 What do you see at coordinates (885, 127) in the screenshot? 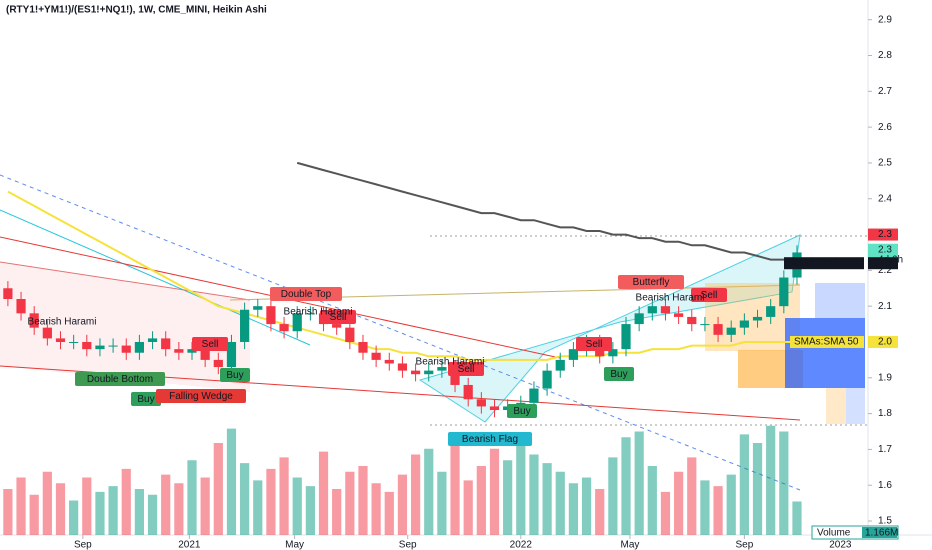
I see `y-tick-label: 2.6` at bounding box center [885, 127].